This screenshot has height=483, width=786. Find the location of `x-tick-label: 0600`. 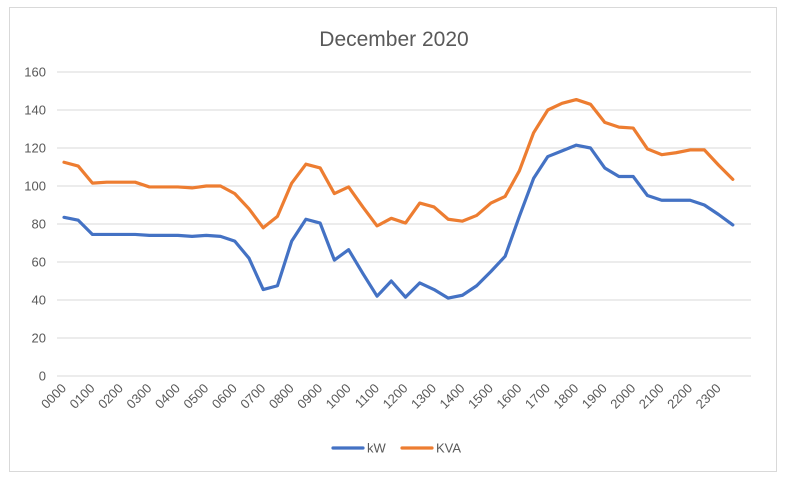

x-tick-label: 0600 is located at coordinates (224, 396).